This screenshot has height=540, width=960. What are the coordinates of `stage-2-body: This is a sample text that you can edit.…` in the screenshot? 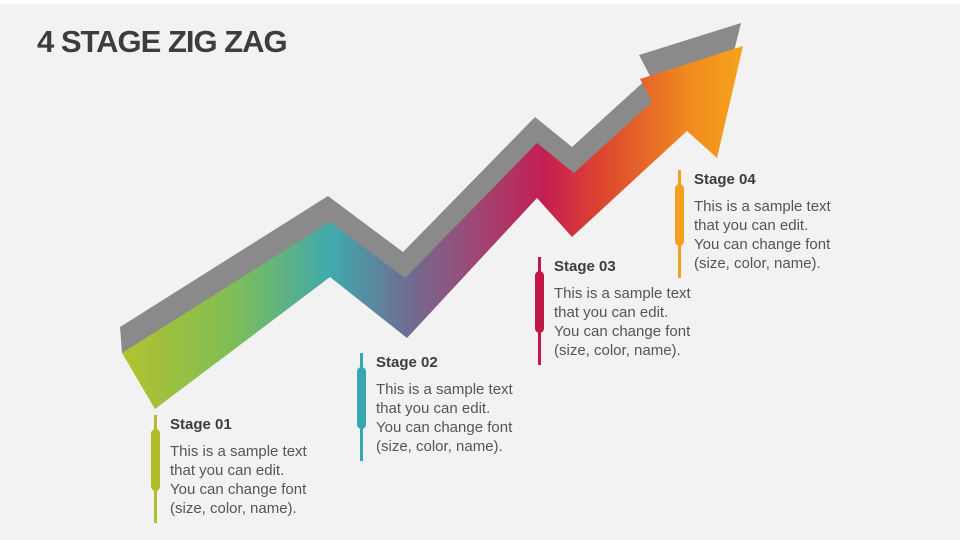 It's located at (444, 418).